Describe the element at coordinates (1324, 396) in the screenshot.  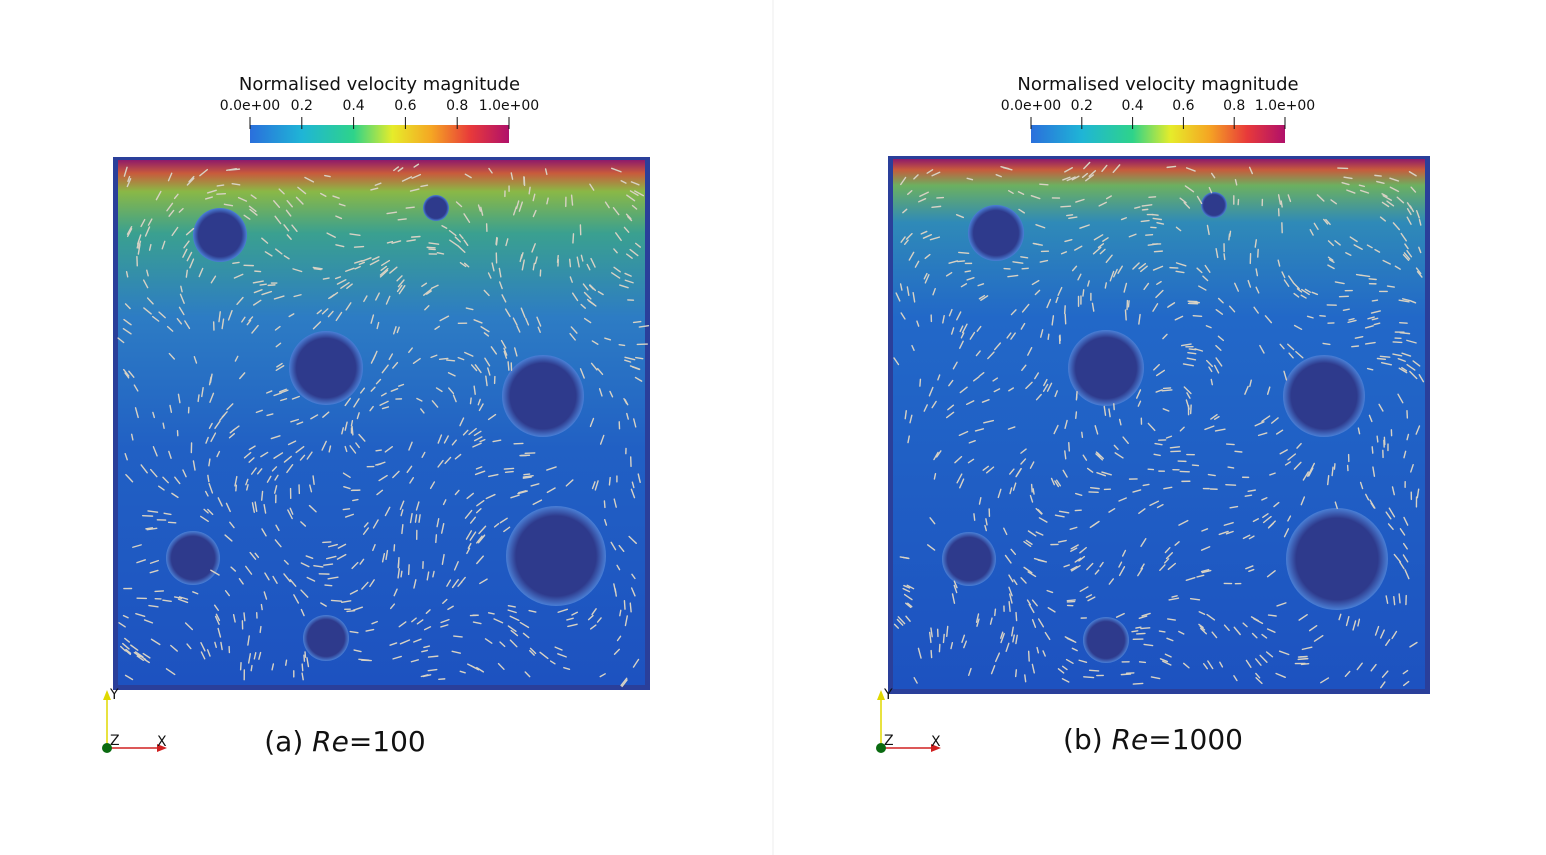
I see `obstacle` at that location.